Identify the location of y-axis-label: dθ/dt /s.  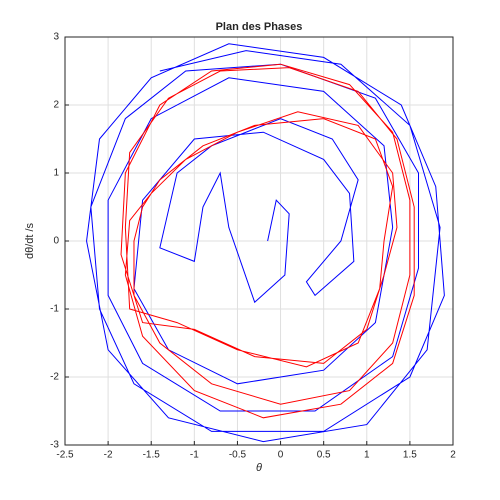
(30, 240).